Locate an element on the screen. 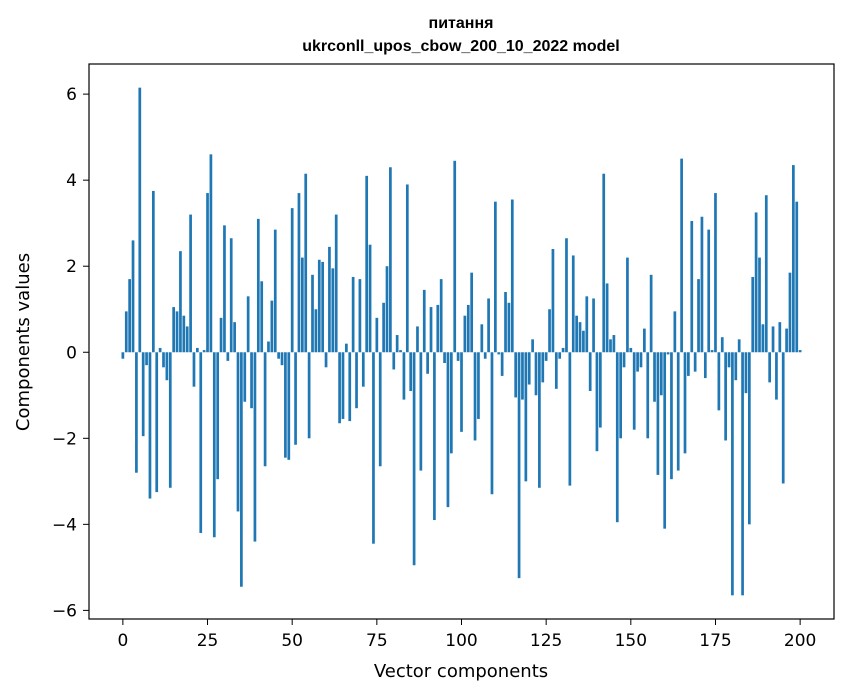 This screenshot has width=847, height=696. x-tick-label: 150 is located at coordinates (631, 641).